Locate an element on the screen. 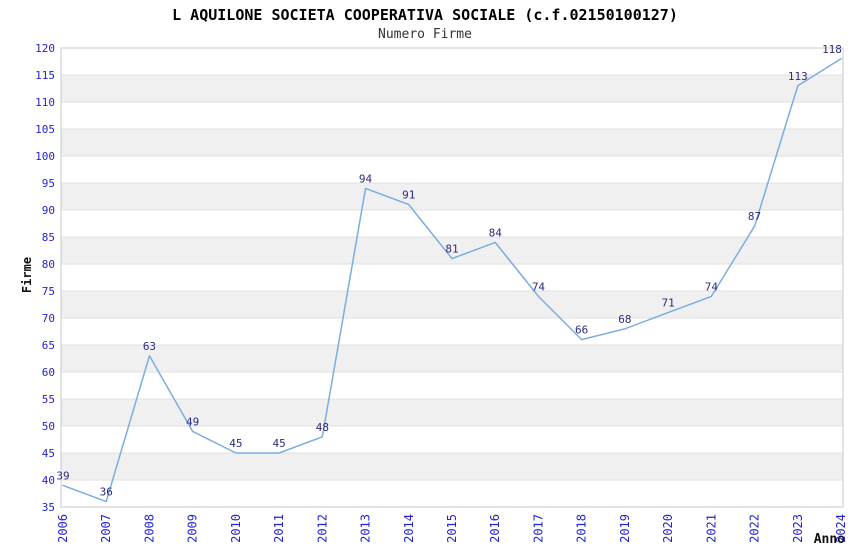  x-tick-label: 2007 is located at coordinates (106, 528).